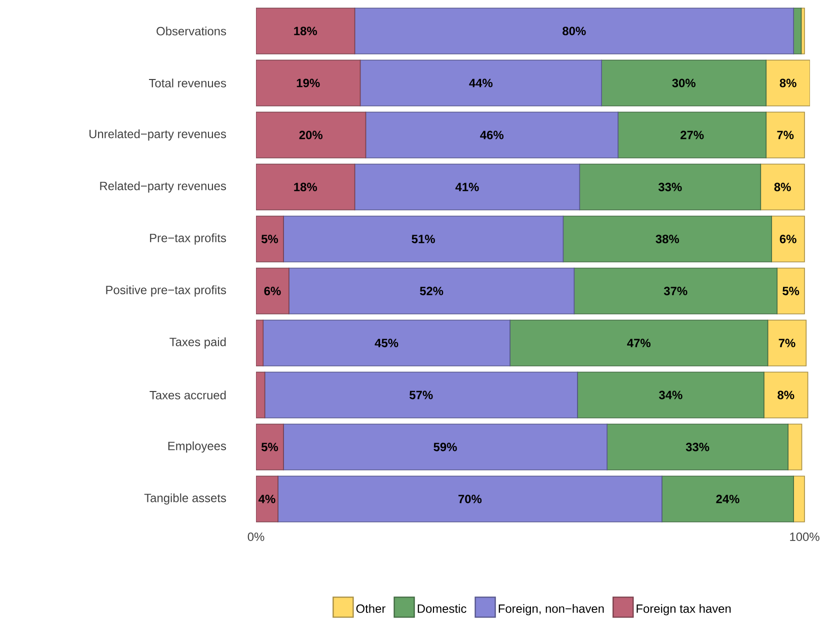 The width and height of the screenshot is (836, 622). Describe the element at coordinates (683, 610) in the screenshot. I see `legend-label: Foreign tax haven` at that location.